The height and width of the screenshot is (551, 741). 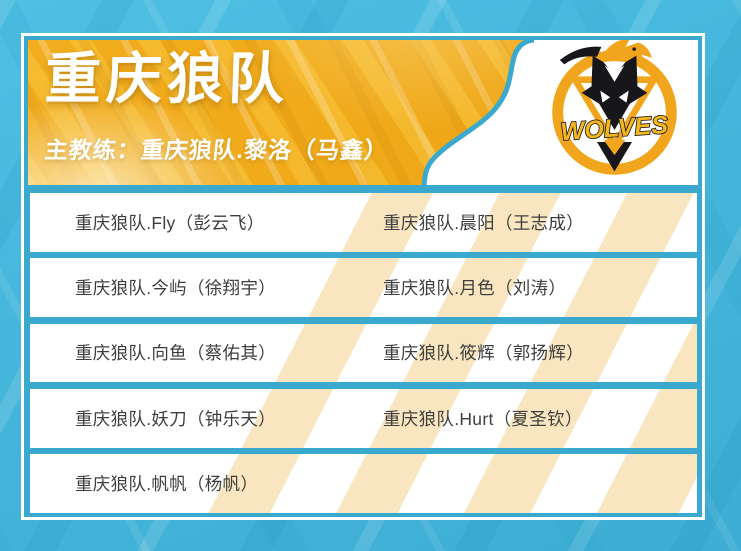 I want to click on wolf-eye-left, so click(x=605, y=96).